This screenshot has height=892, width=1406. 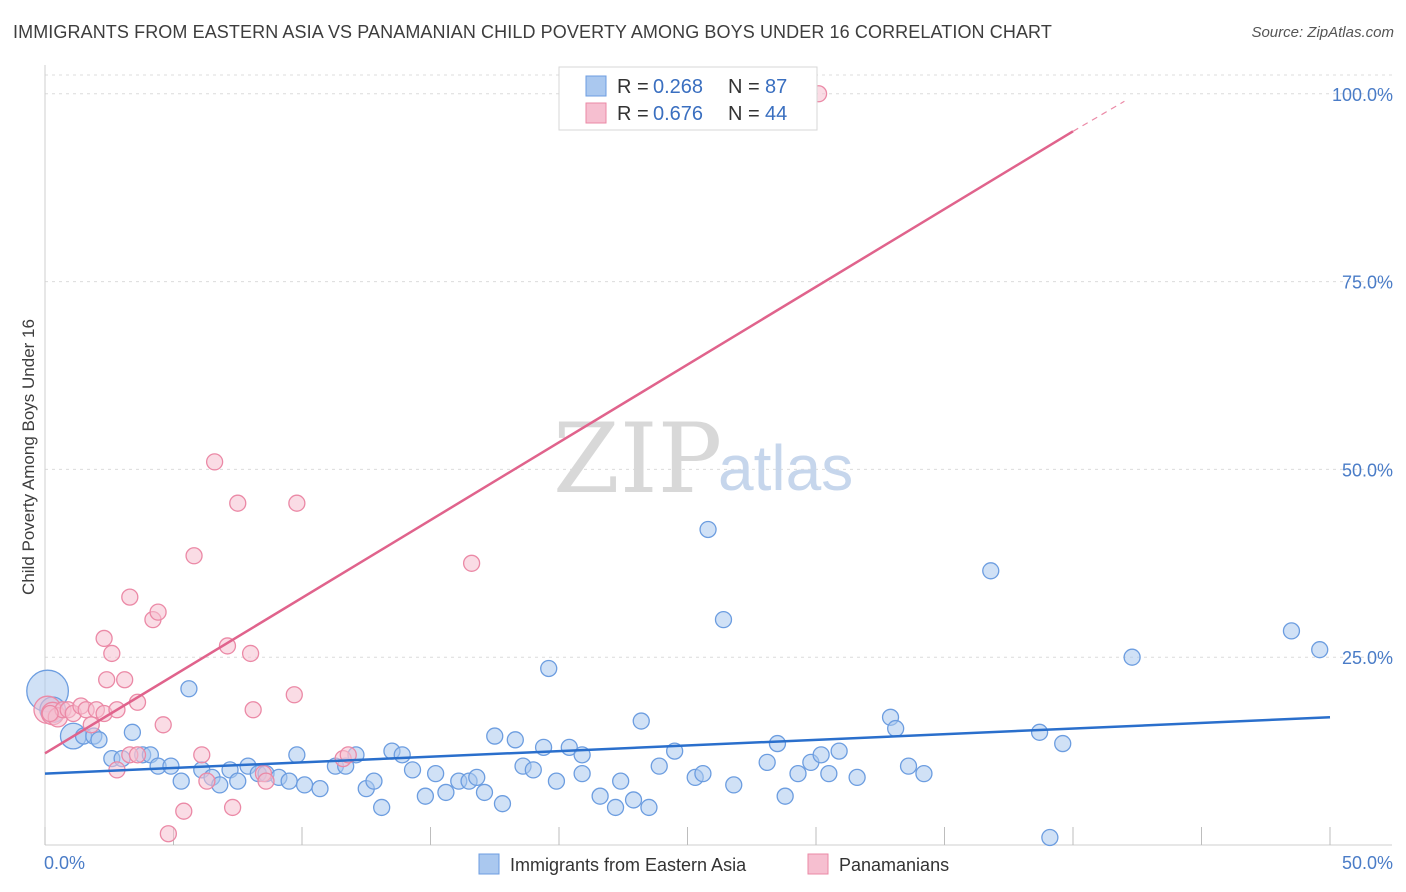 I want to click on bottom-legend-swatch-pink, so click(x=818, y=864).